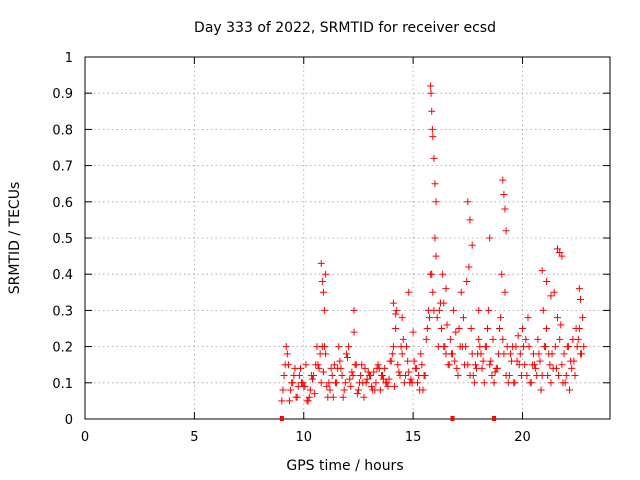 Image resolution: width=640 pixels, height=480 pixels. Describe the element at coordinates (344, 466) in the screenshot. I see `x-axis-label: GPS time / hours` at that location.